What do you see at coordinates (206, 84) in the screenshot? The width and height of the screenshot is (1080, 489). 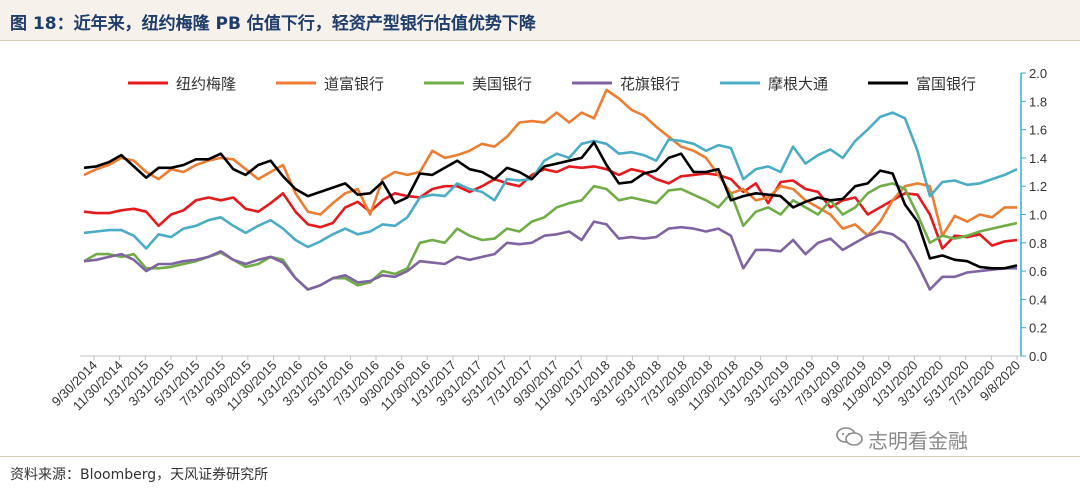 I see `legend-label-0: 纽约梅隆` at bounding box center [206, 84].